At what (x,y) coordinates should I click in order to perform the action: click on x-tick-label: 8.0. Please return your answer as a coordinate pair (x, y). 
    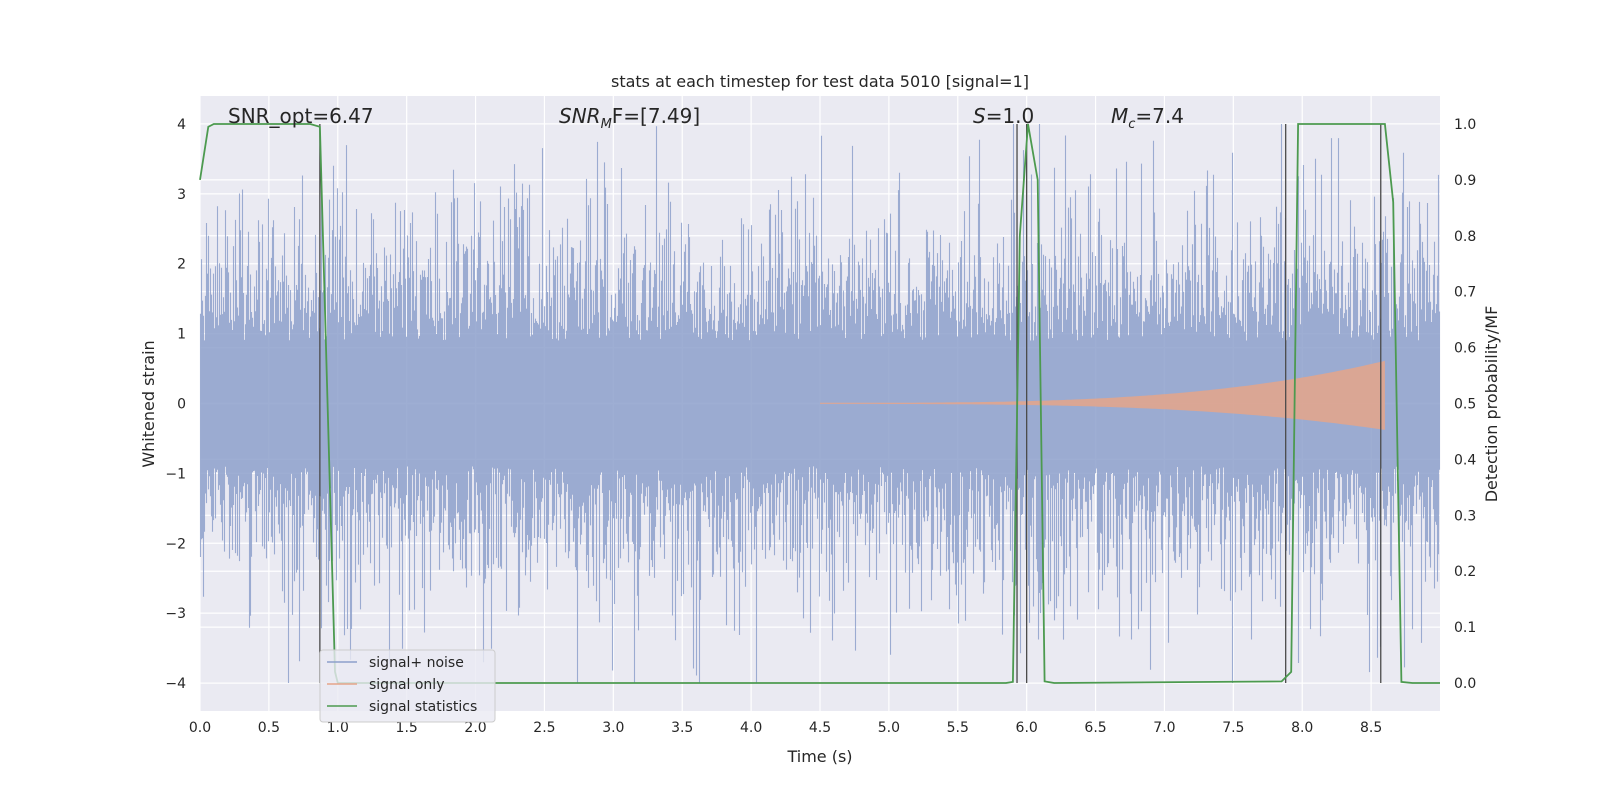
    Looking at the image, I should click on (1302, 728).